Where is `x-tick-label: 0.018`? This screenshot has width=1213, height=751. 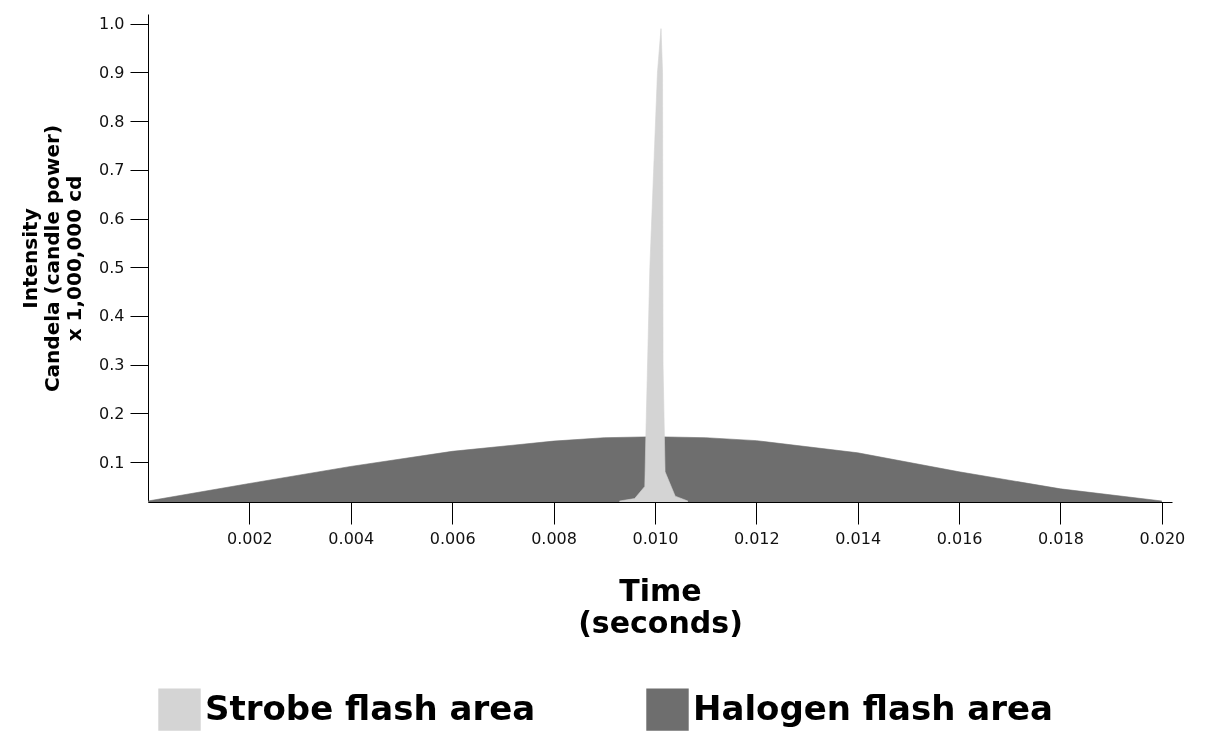
x-tick-label: 0.018 is located at coordinates (1061, 538).